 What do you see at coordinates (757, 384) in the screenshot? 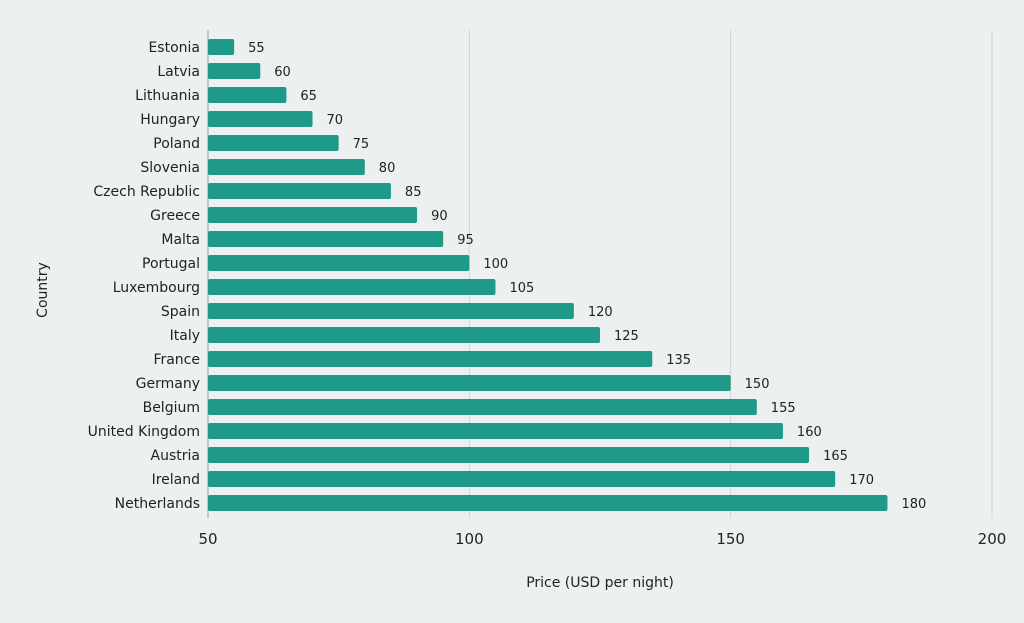
I see `data-label: 150` at bounding box center [757, 384].